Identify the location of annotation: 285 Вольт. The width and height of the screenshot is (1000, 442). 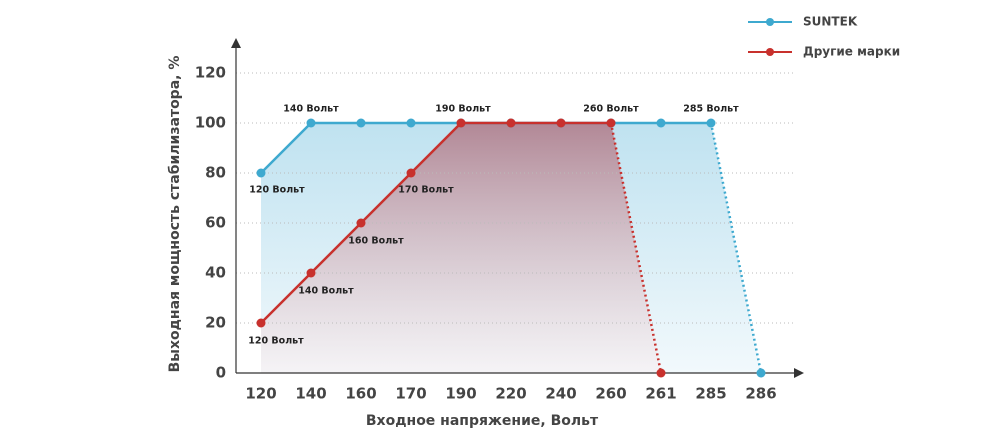
(711, 109).